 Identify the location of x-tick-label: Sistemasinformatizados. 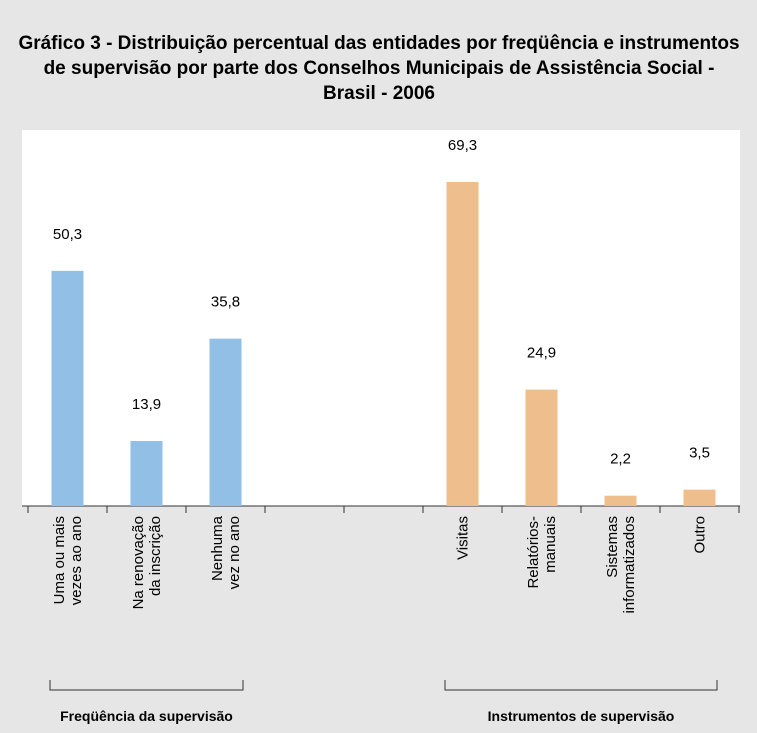
(621, 565).